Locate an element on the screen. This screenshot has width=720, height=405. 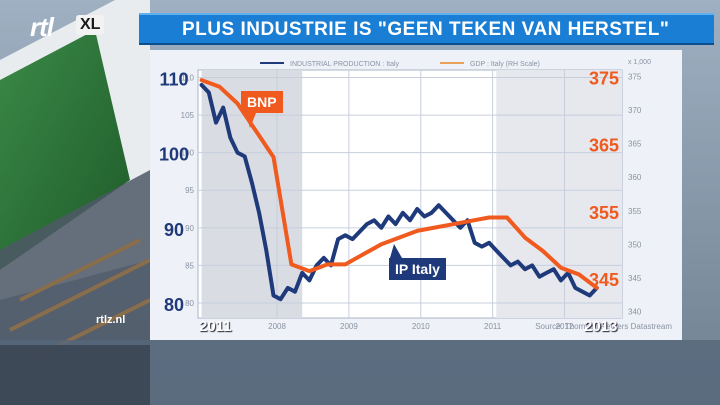
x-tick-label: 2010 is located at coordinates (421, 326).